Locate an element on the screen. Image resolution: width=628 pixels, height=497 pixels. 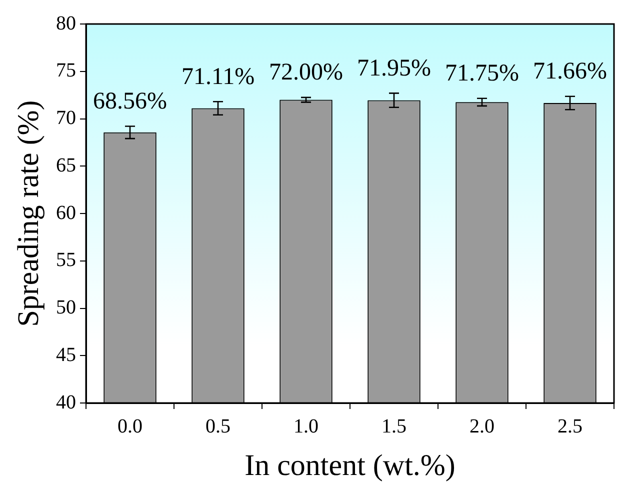
y-tick-label: 75 is located at coordinates (66, 71).